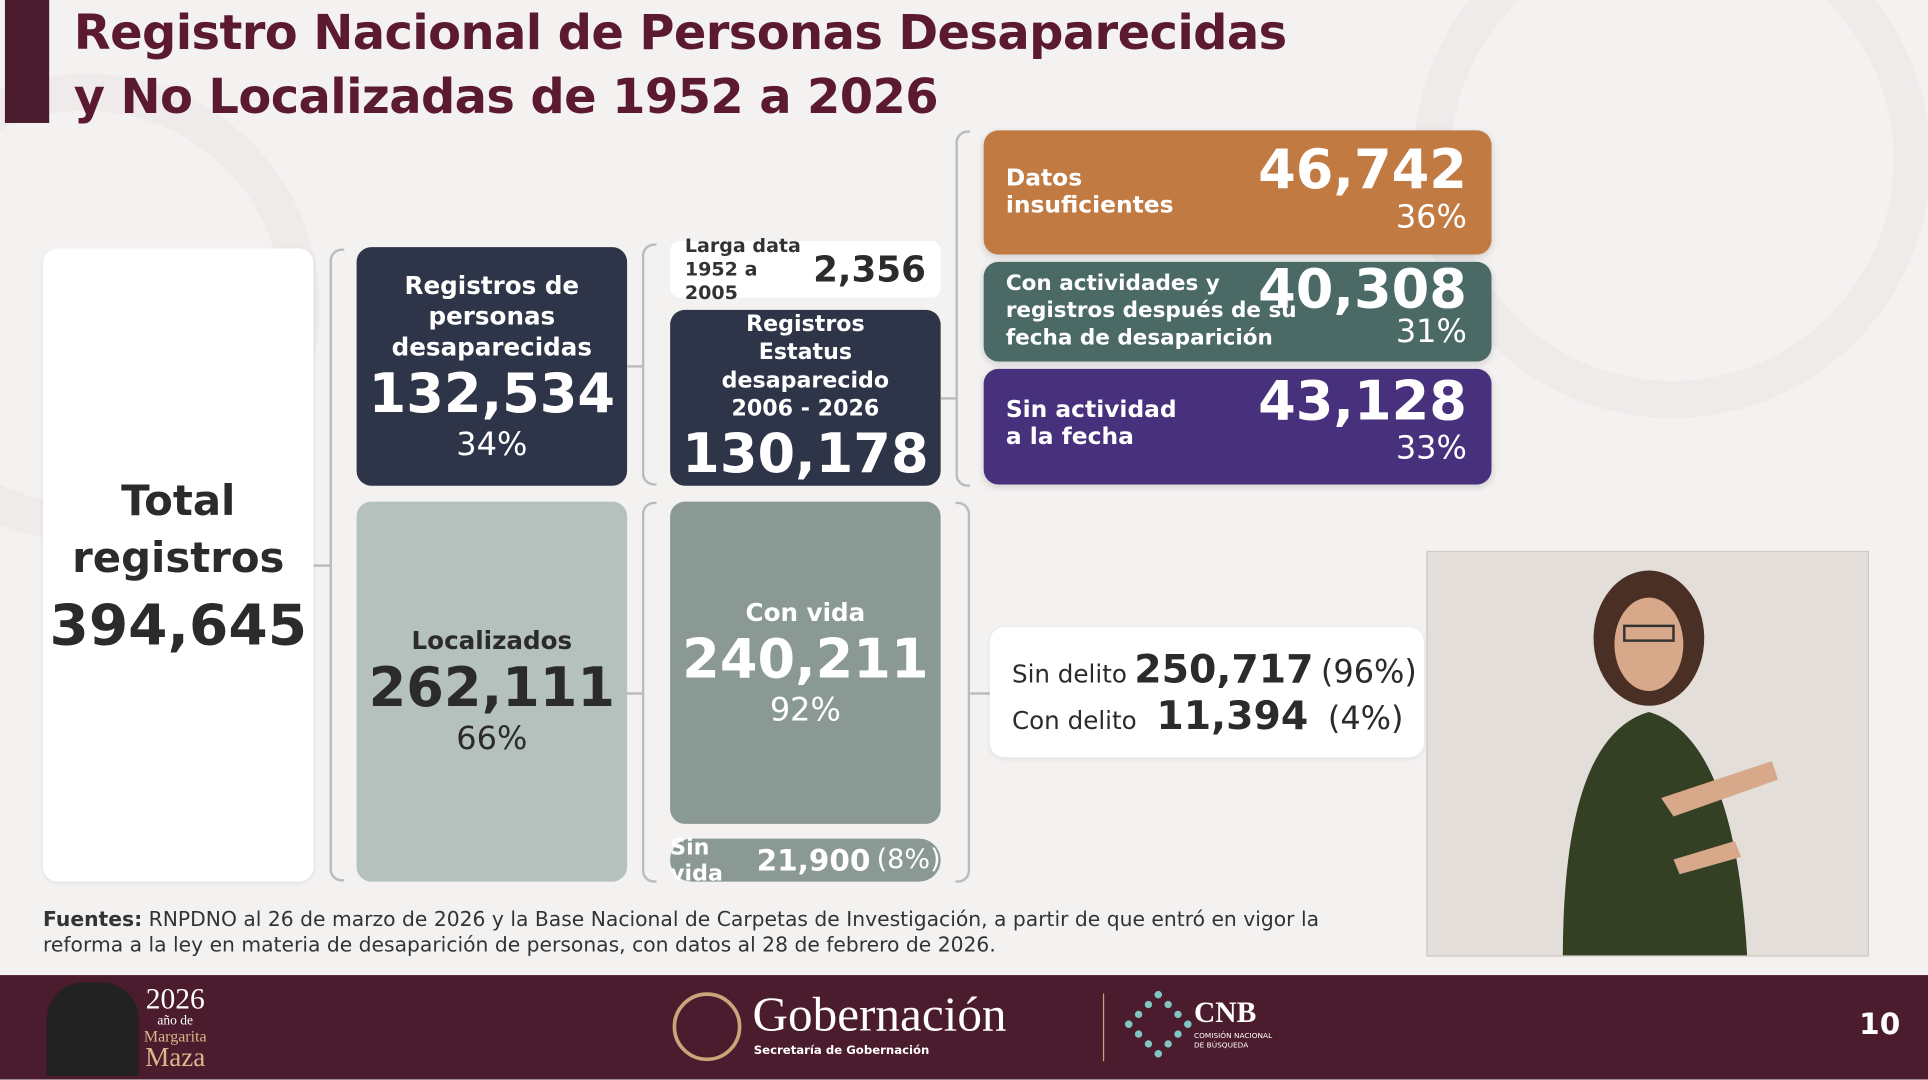 This screenshot has width=1928, height=1080. I want to click on sin-delito-row: Sin delito 250,717 (96%), so click(1214, 669).